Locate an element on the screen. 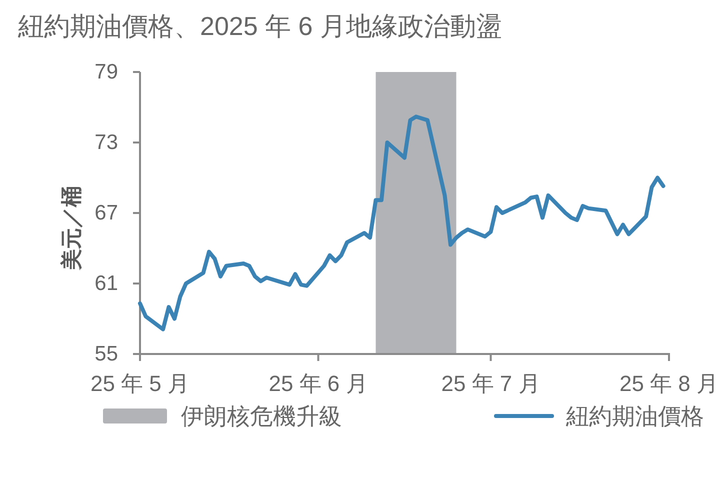 The width and height of the screenshot is (726, 492). ytick: 55 is located at coordinates (106, 354).